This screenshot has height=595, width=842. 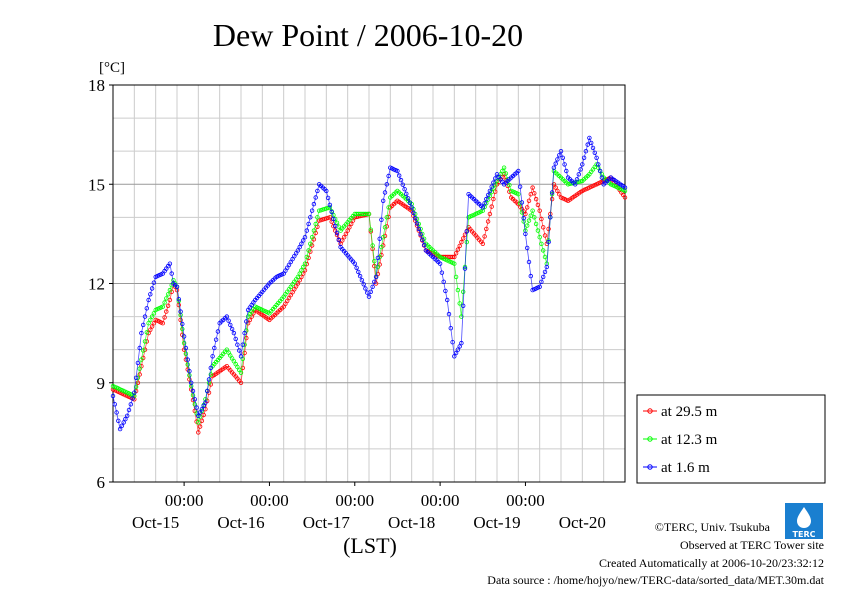 I want to click on chart-title: Dew Point / 2006-10-20, so click(x=368, y=35).